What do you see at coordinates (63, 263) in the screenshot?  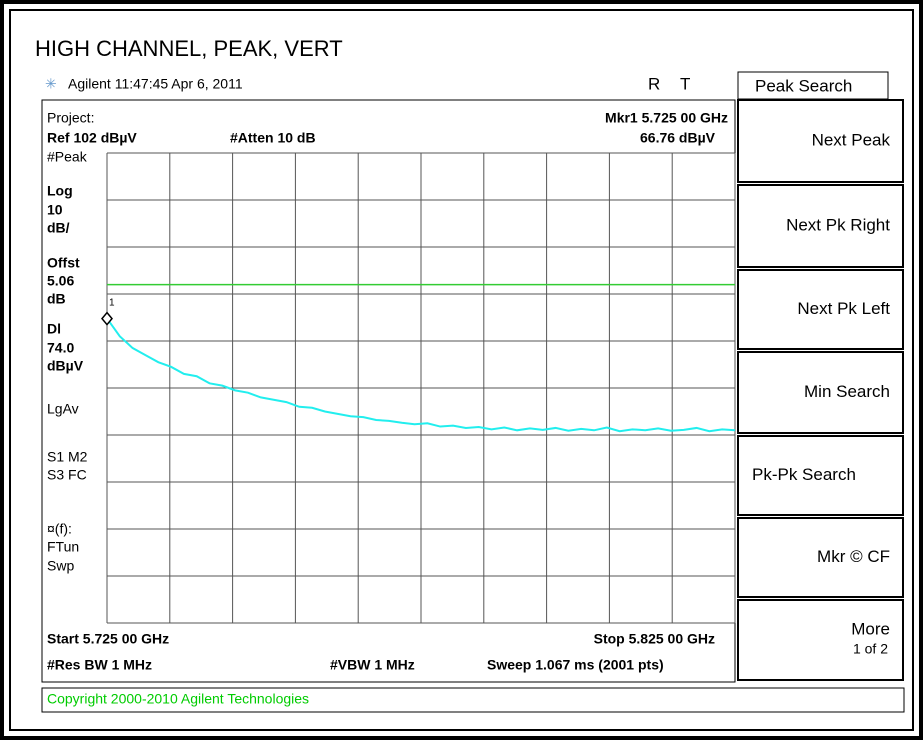 I see `side-label: Offst` at bounding box center [63, 263].